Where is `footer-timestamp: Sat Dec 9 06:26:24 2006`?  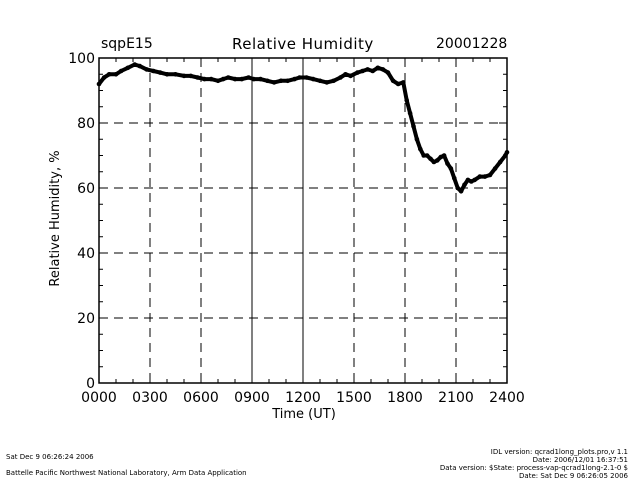
footer-timestamp: Sat Dec 9 06:26:24 2006 is located at coordinates (50, 457).